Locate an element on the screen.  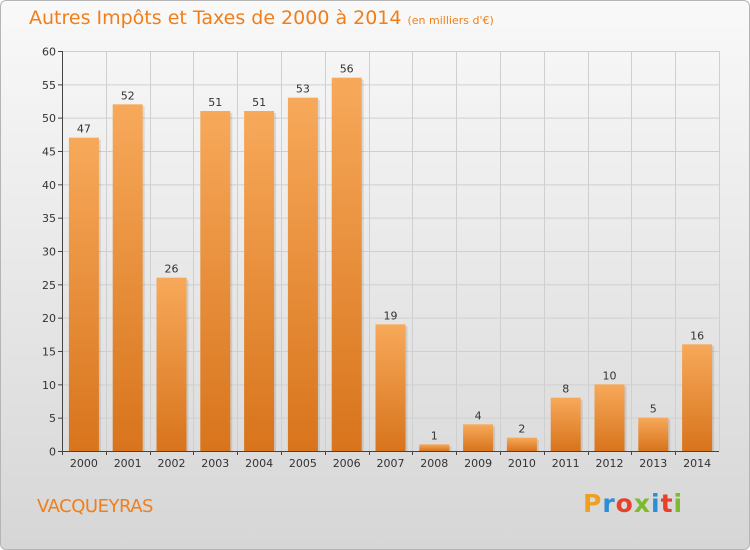
logo-letter: x is located at coordinates (642, 503).